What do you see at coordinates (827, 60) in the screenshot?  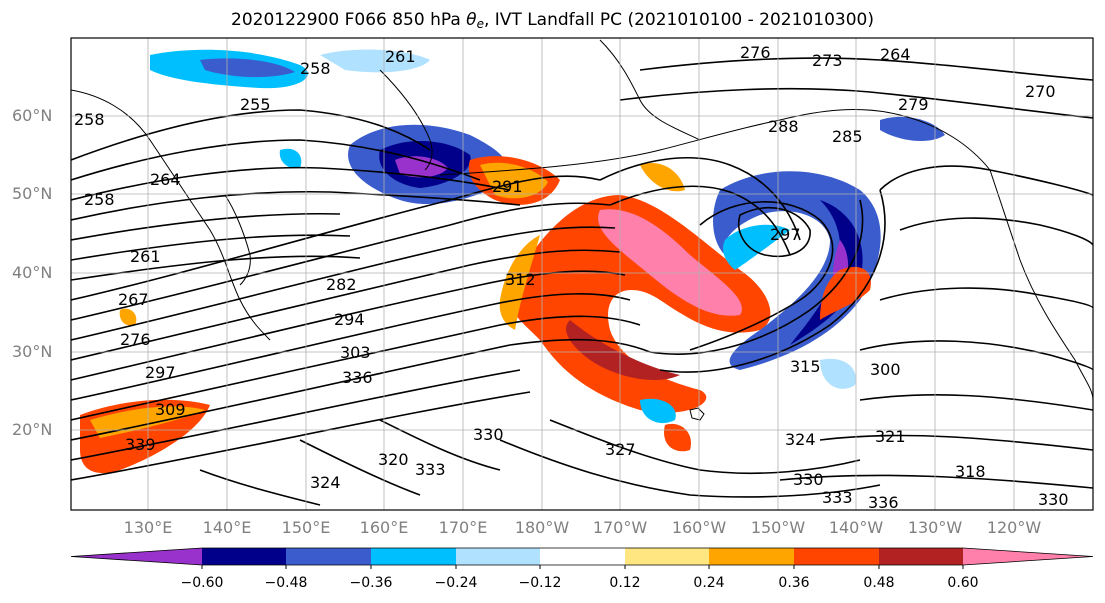 I see `contour-label: 273` at bounding box center [827, 60].